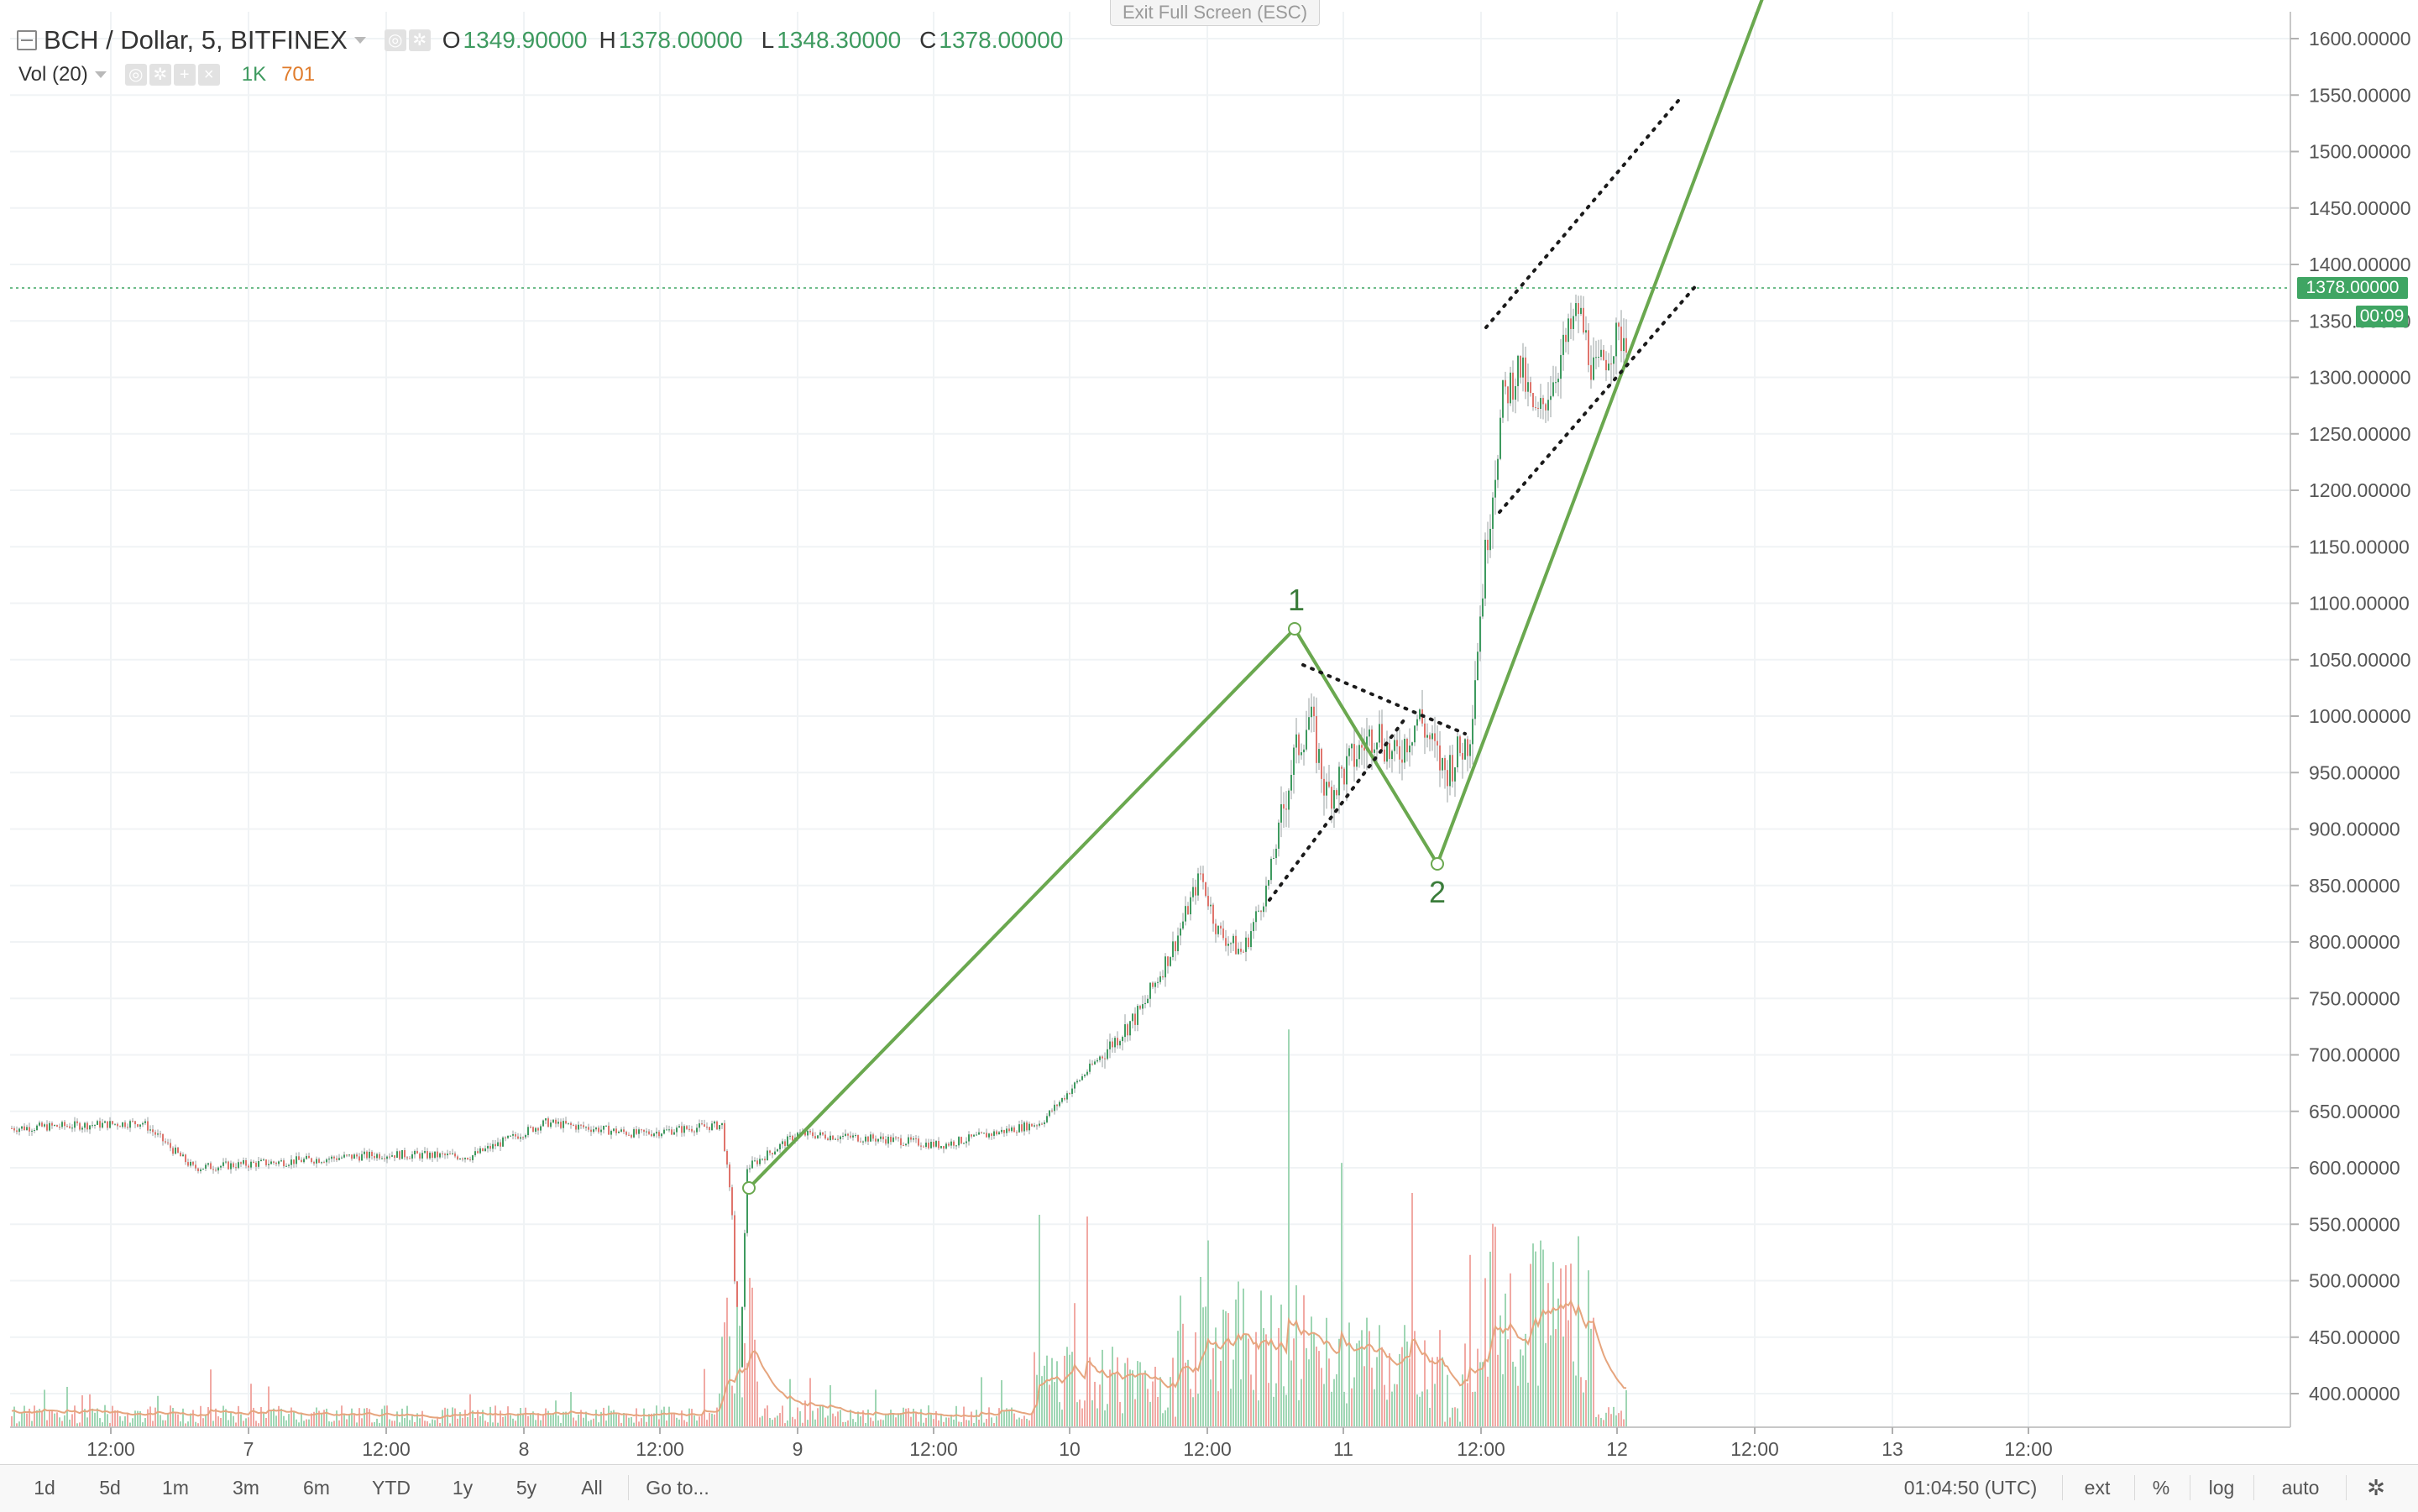 This screenshot has width=2418, height=1512. What do you see at coordinates (316, 1488) in the screenshot?
I see `timeframe-6m-button: 6m` at bounding box center [316, 1488].